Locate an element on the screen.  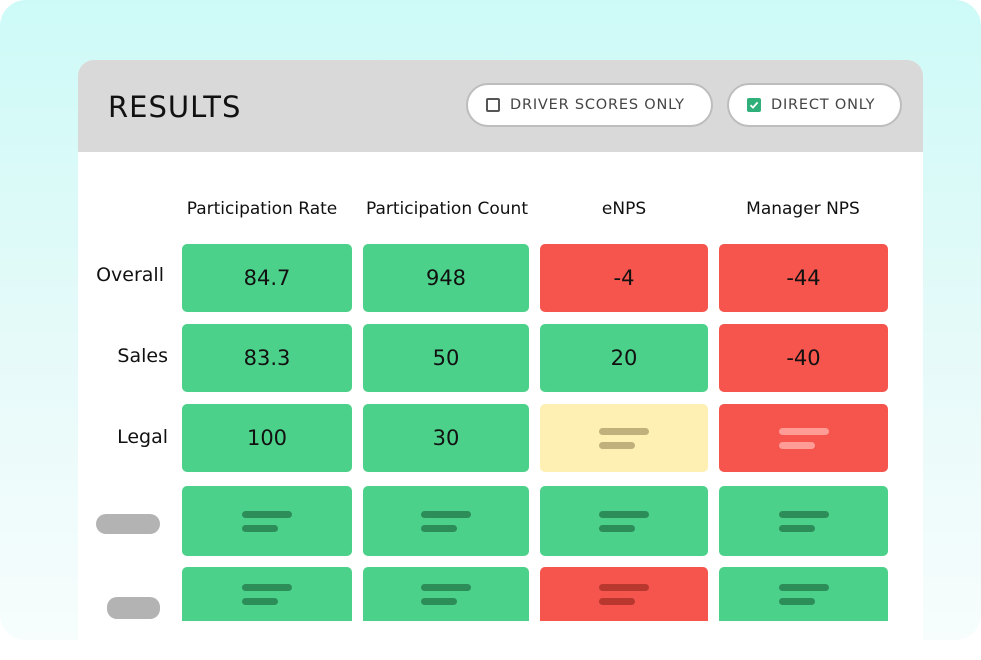
driver-scores-checkbox is located at coordinates (493, 105).